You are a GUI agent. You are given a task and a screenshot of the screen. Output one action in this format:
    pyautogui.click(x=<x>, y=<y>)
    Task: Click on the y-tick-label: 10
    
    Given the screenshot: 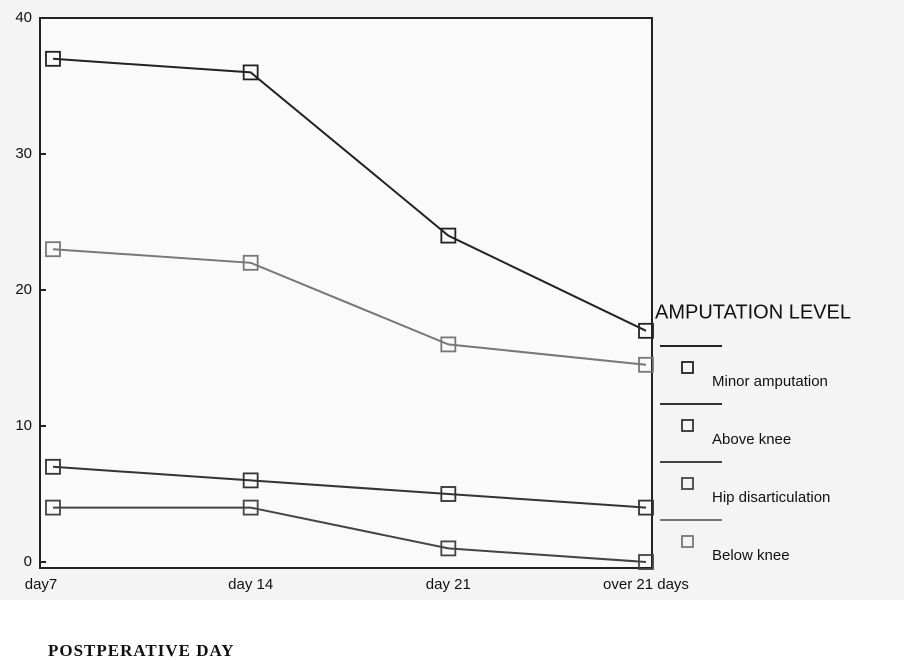 What is the action you would take?
    pyautogui.click(x=23, y=425)
    